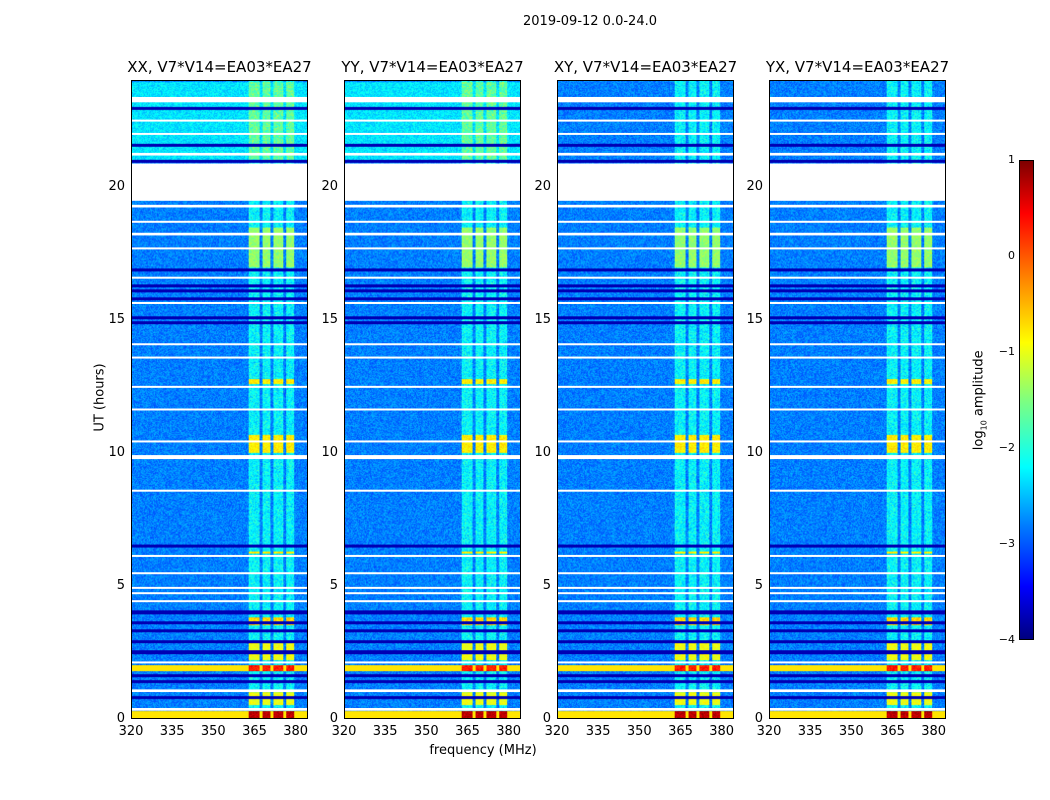  What do you see at coordinates (645, 67) in the screenshot?
I see `panel-title: XY, V7*V14=EA03*EA27` at bounding box center [645, 67].